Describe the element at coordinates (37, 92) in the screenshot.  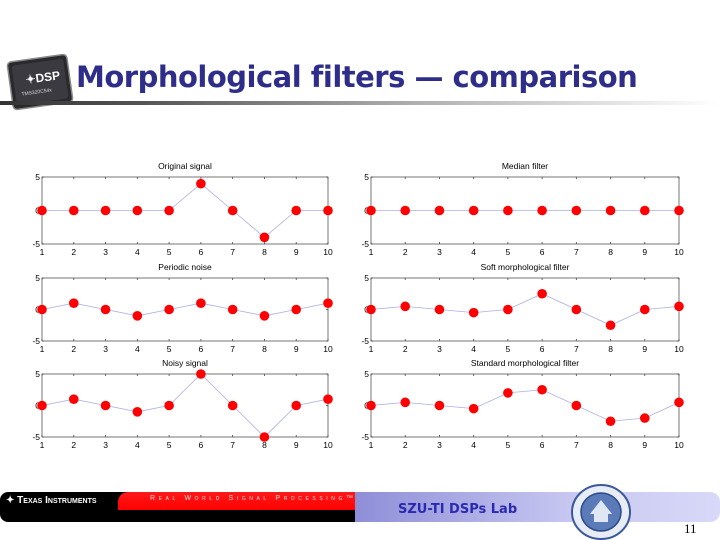
I see `svg-text: TMS320C54x` at that location.